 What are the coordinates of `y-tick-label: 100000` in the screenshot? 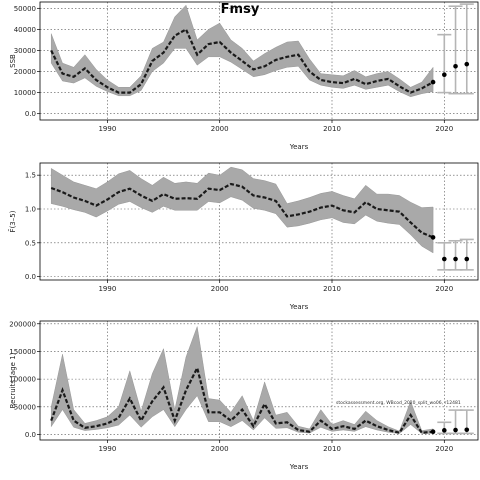 It's located at (22, 380).